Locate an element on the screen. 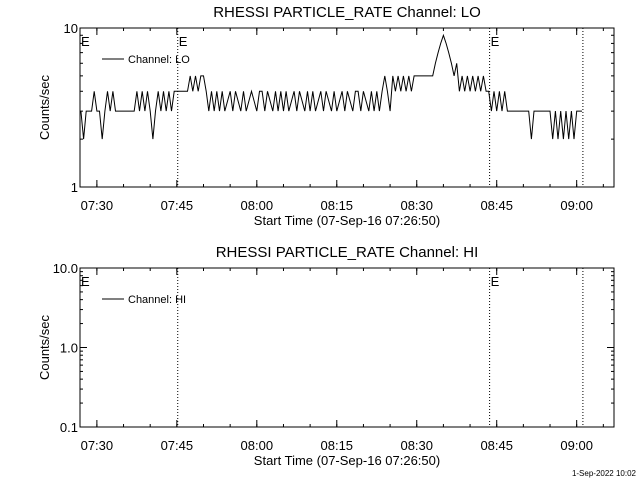  y-tick-label: 0.1 is located at coordinates (69, 427).